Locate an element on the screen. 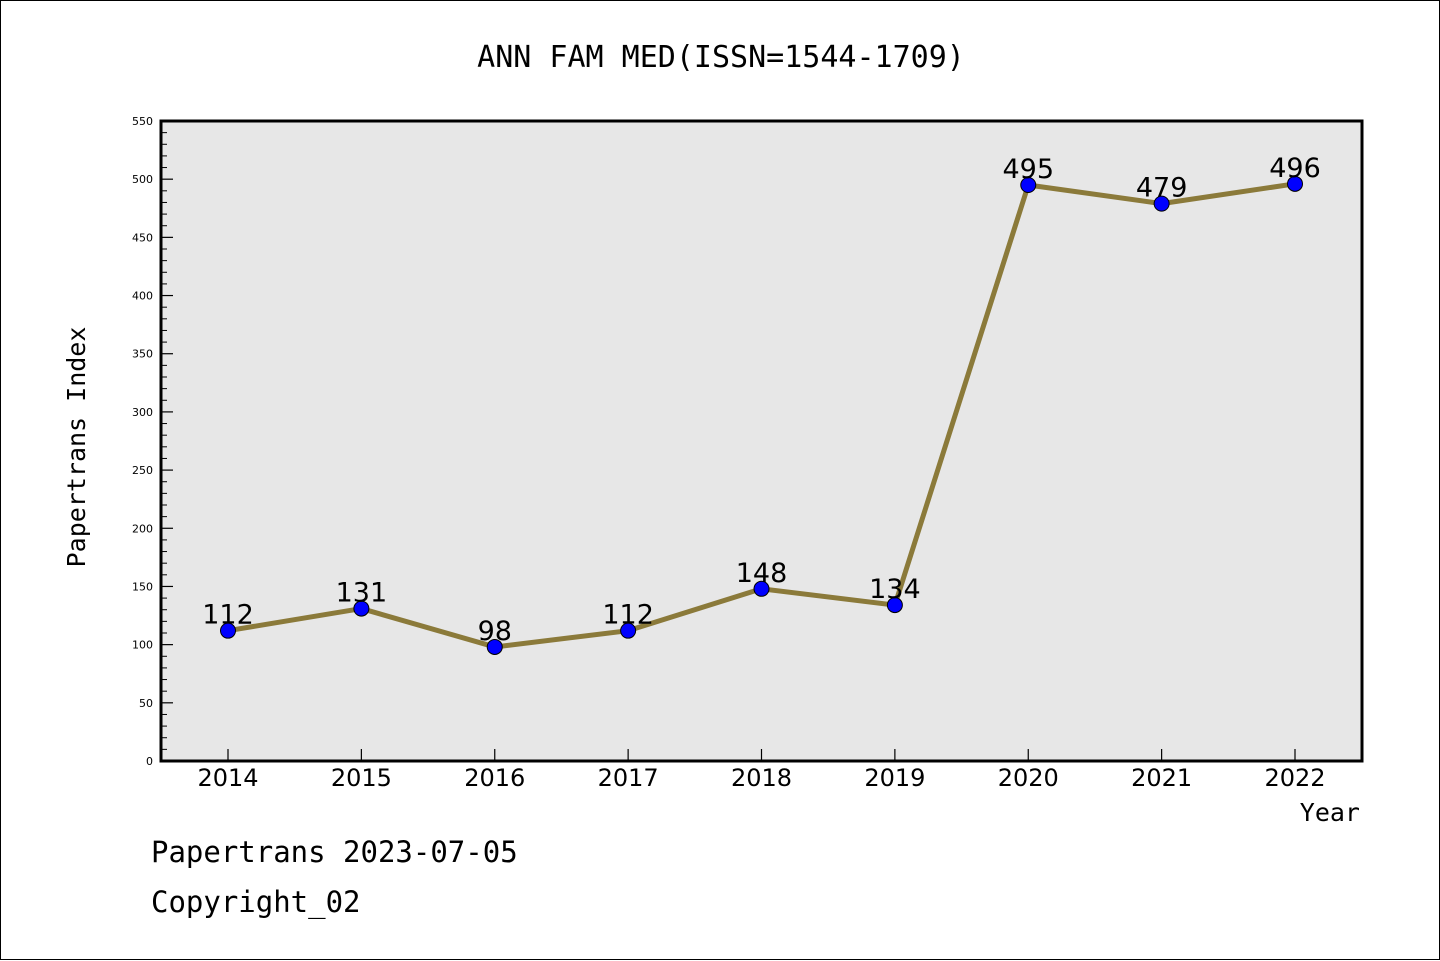 The height and width of the screenshot is (961, 1440). data-label: 495 is located at coordinates (1028, 169).